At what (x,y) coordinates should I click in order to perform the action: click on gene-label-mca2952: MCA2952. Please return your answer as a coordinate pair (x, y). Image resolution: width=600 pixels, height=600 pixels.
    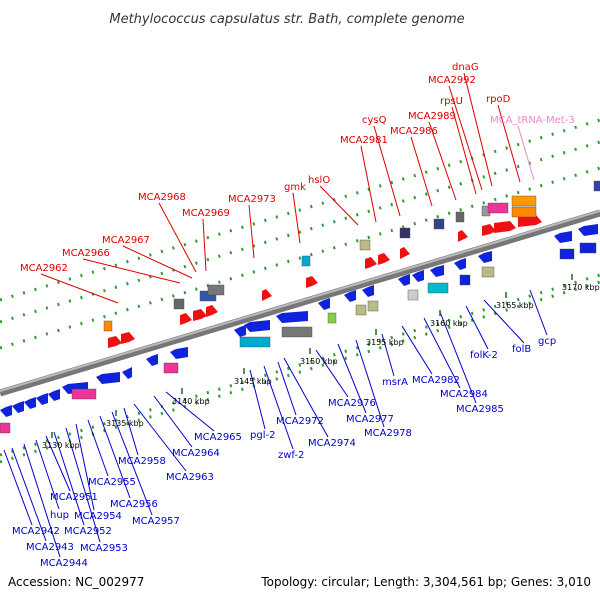
    Looking at the image, I should click on (88, 531).